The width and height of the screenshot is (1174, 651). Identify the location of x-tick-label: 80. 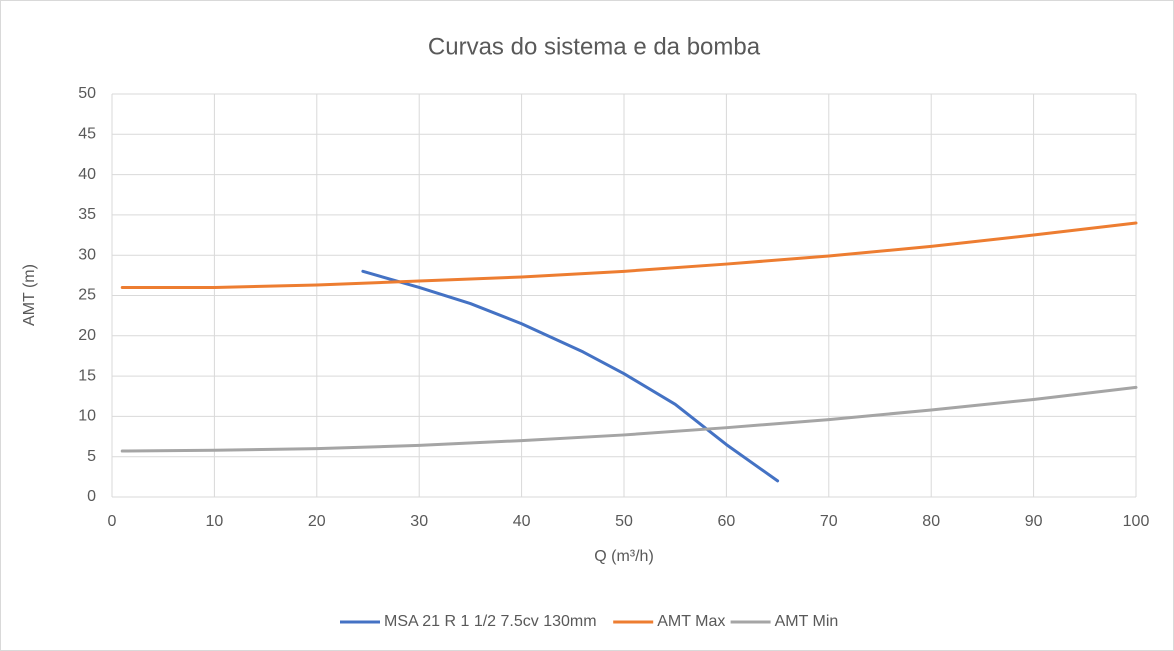
(931, 521).